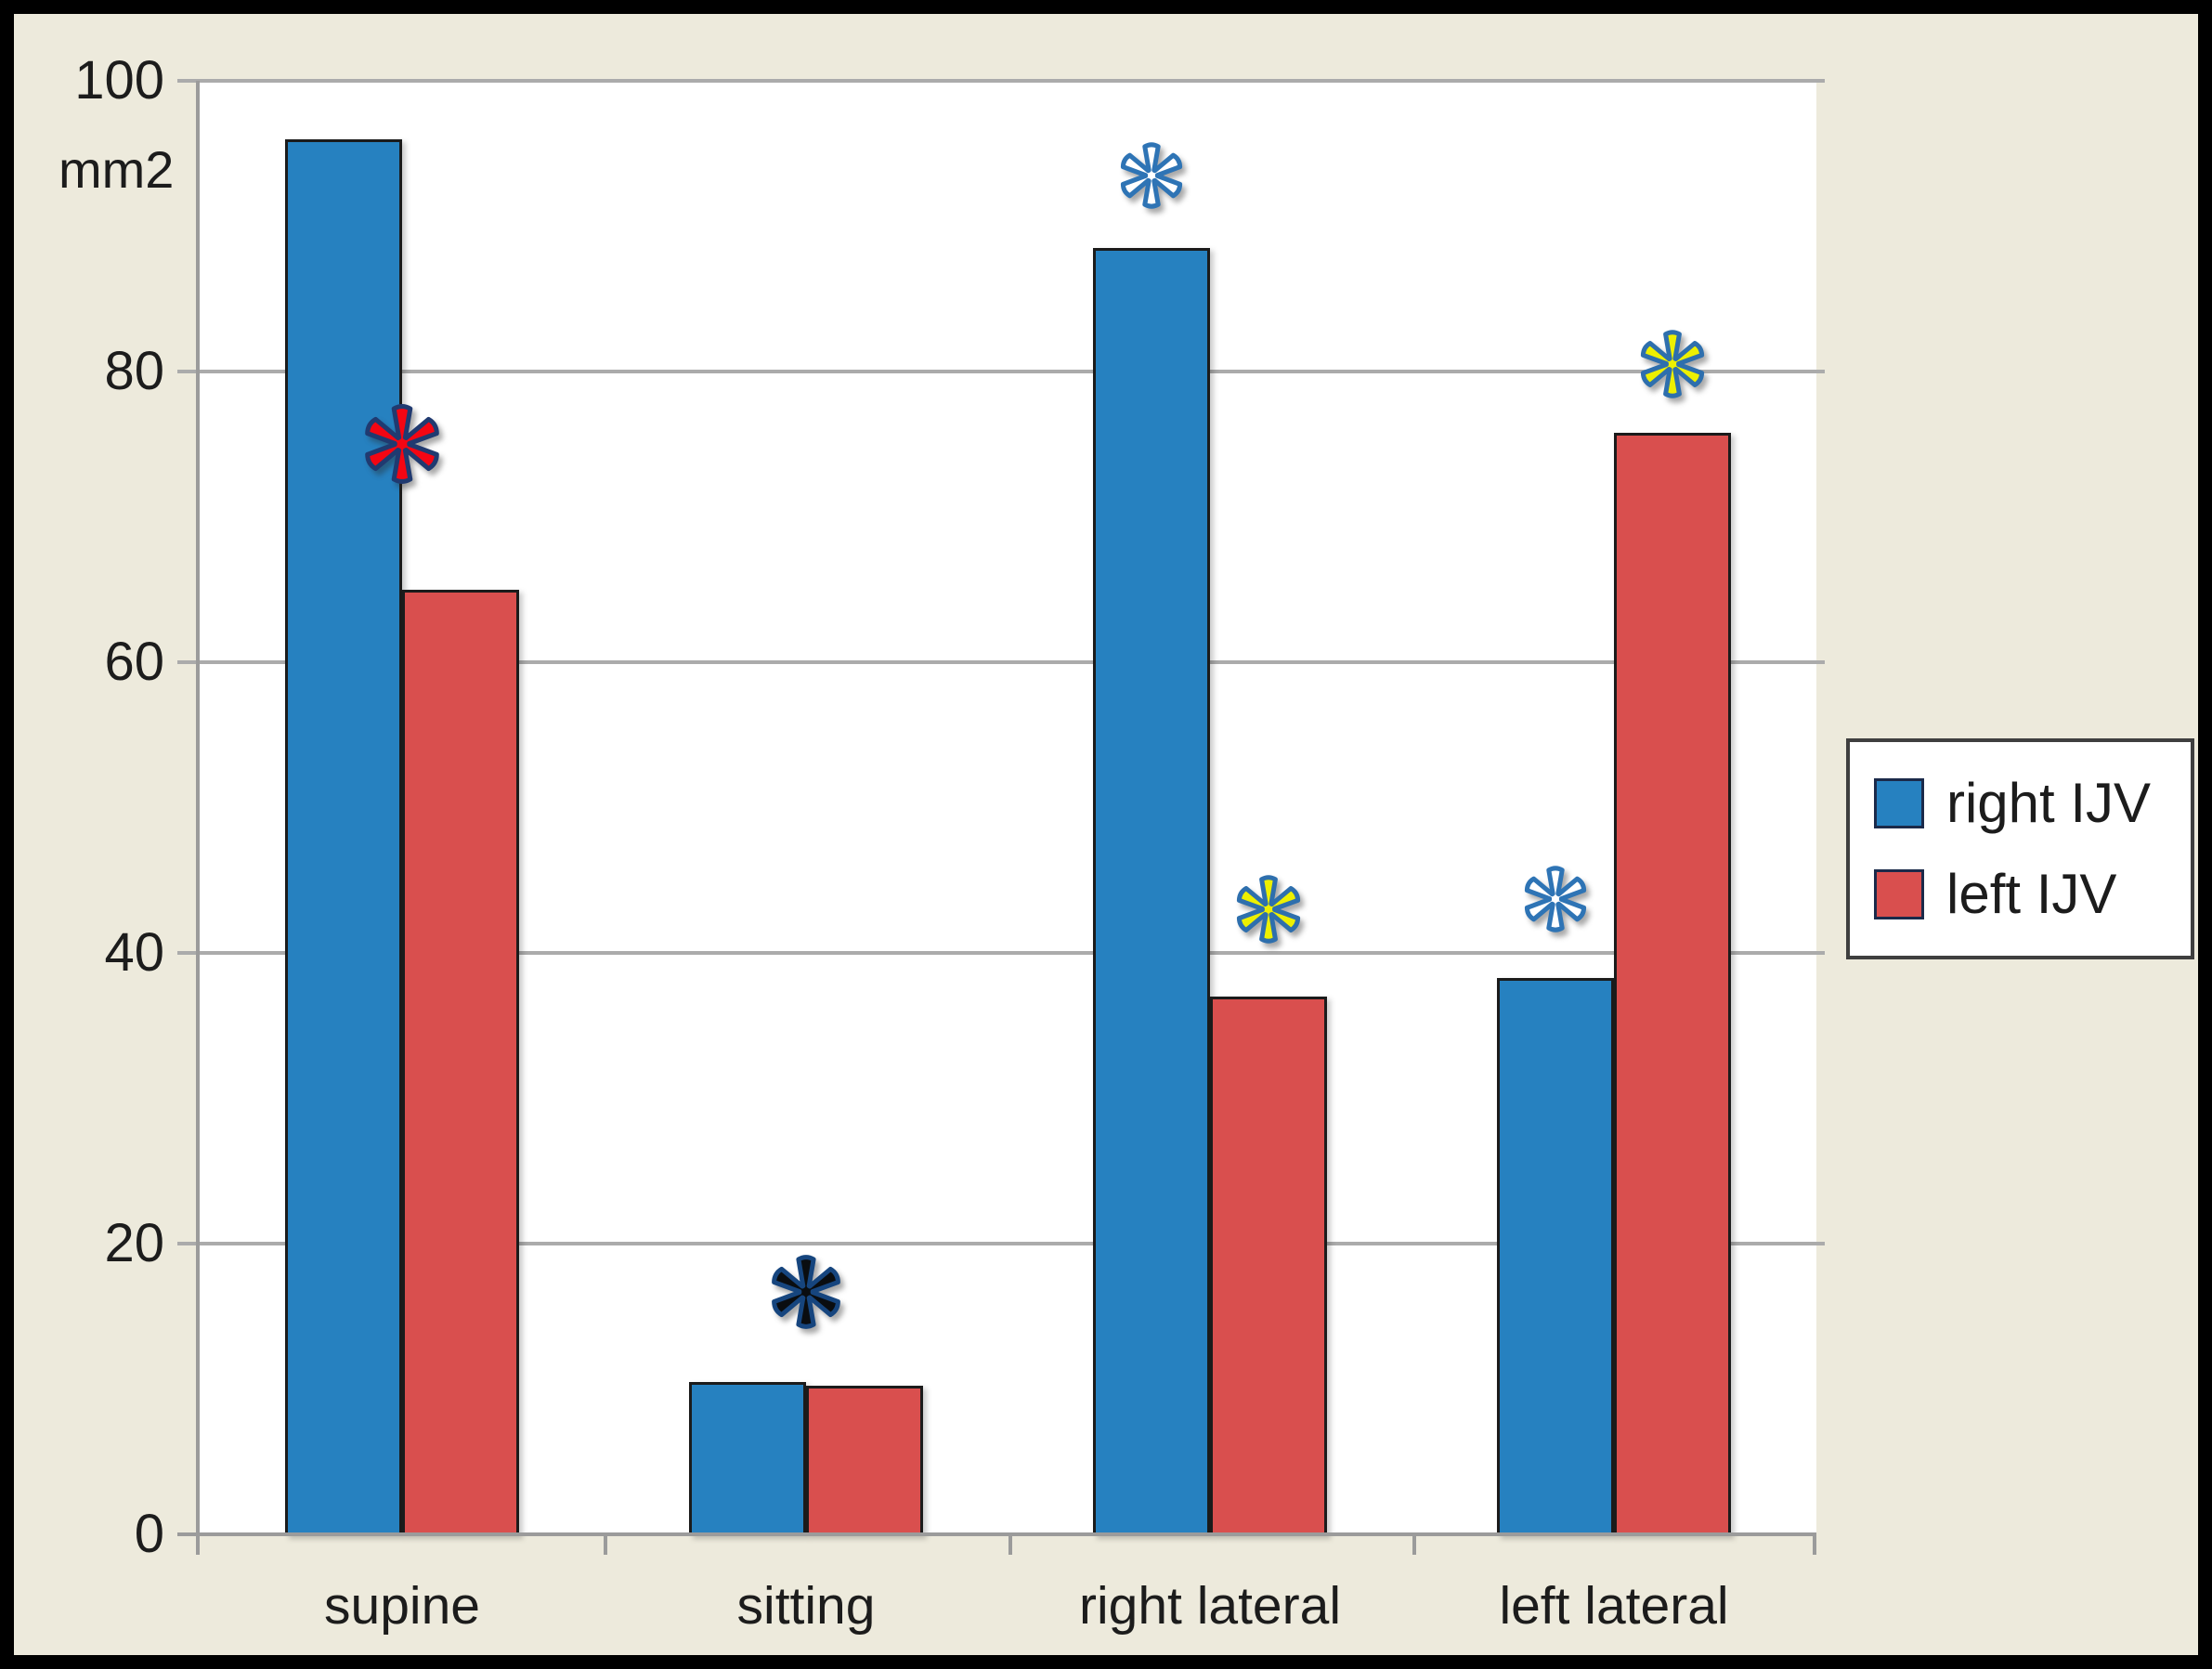 The image size is (2212, 1669). What do you see at coordinates (198, 818) in the screenshot?
I see `y-axis-line` at bounding box center [198, 818].